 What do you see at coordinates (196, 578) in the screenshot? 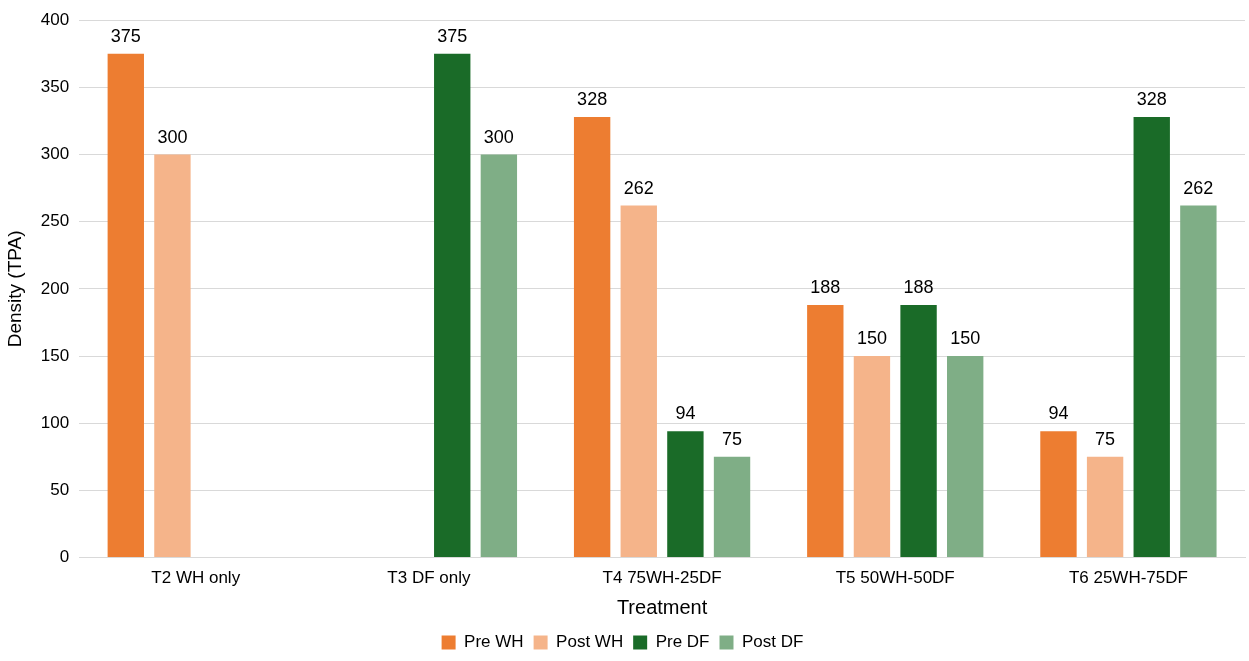
I see `x-tick-label: T2 WH only` at bounding box center [196, 578].